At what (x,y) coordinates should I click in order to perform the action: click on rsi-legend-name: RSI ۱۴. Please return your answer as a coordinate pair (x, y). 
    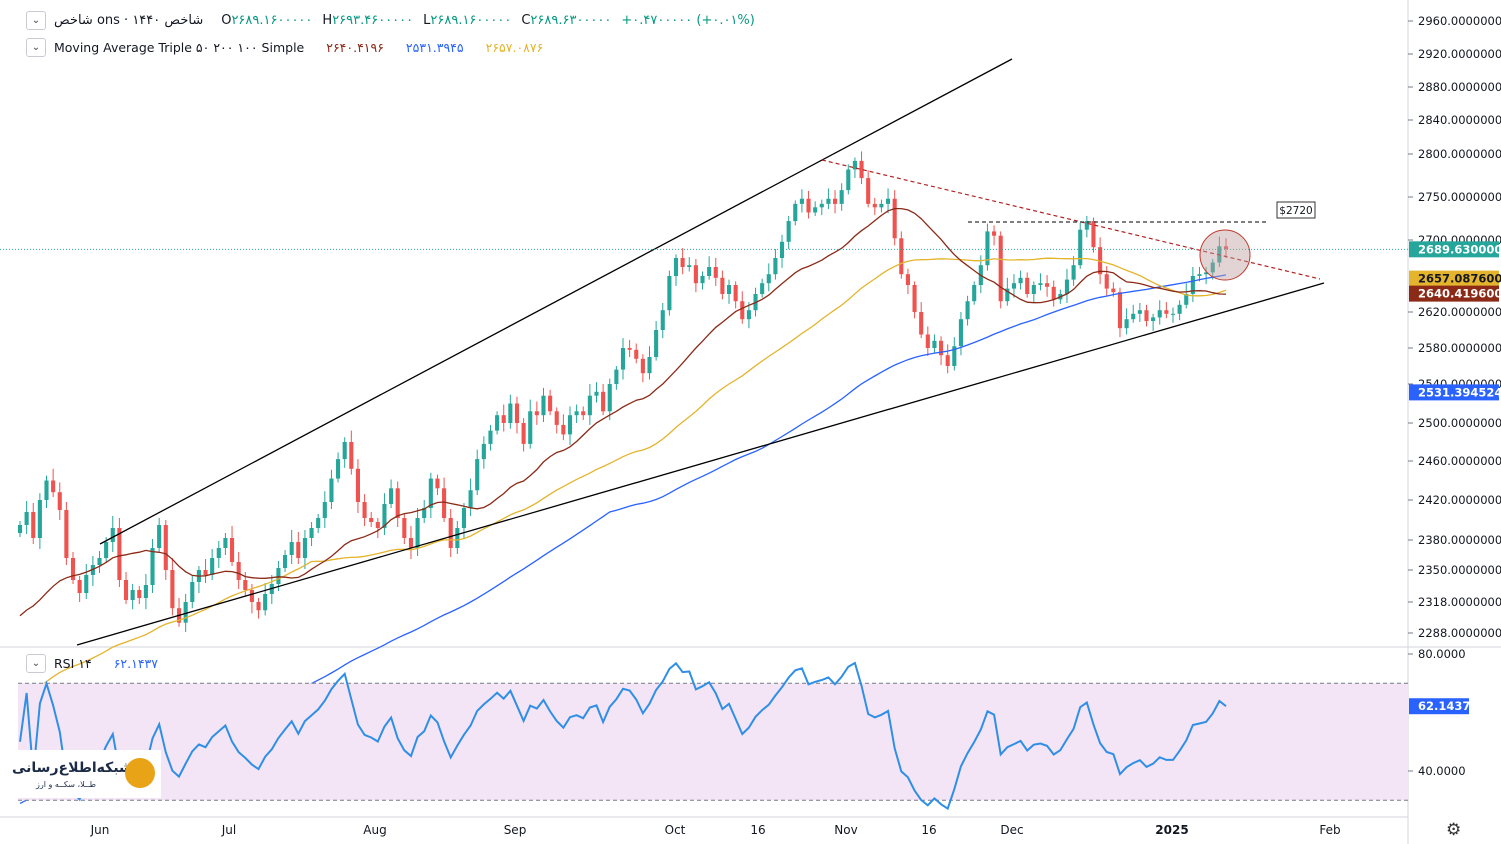
    Looking at the image, I should click on (73, 663).